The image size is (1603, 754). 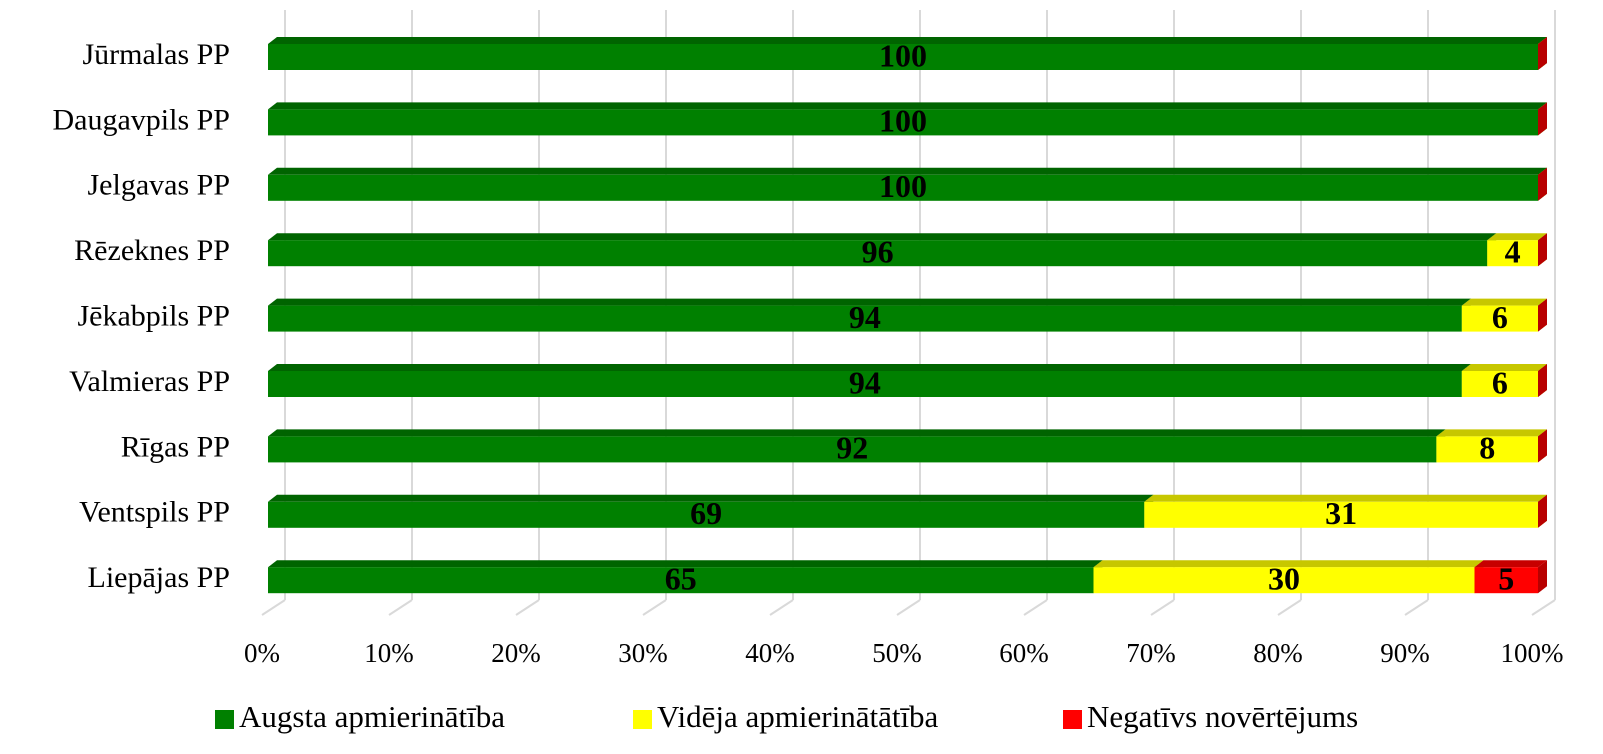 I want to click on legend-label: Vidēja apmierinātātība, so click(x=798, y=716).